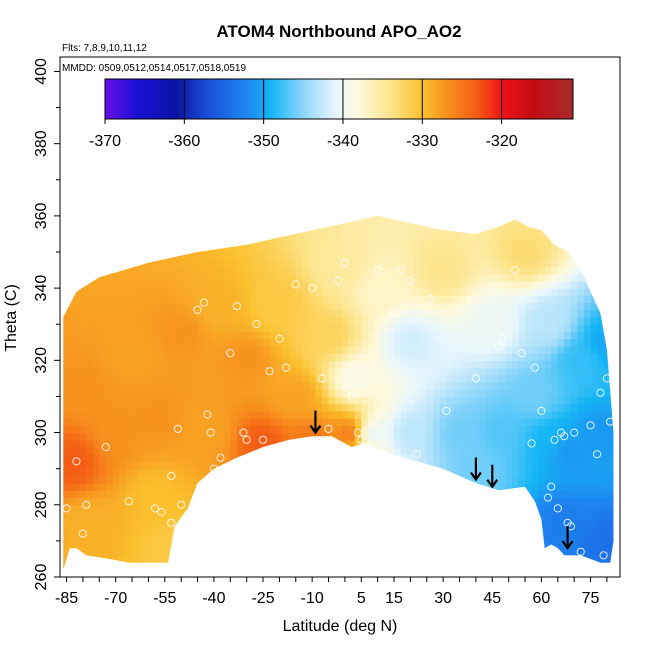 Image resolution: width=650 pixels, height=650 pixels. What do you see at coordinates (312, 598) in the screenshot?
I see `x-tick-label: -10` at bounding box center [312, 598].